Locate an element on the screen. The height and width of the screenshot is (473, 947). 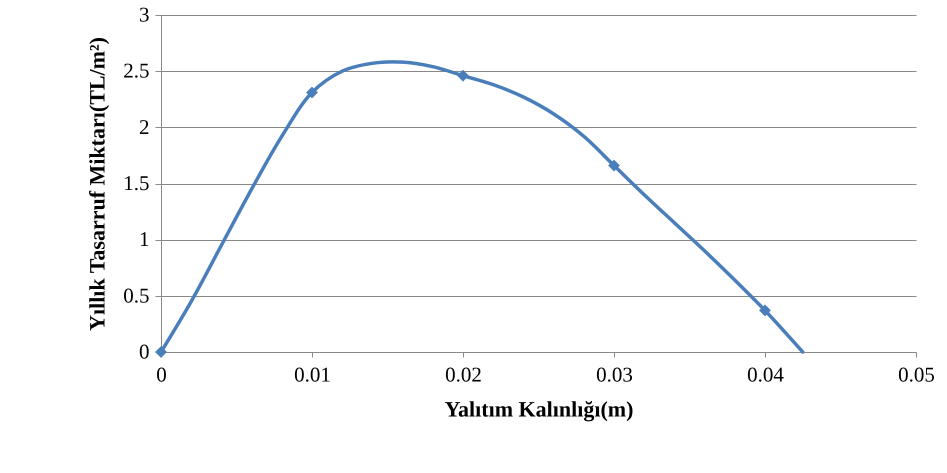
y-tick-label: 0.5 is located at coordinates (136, 295).